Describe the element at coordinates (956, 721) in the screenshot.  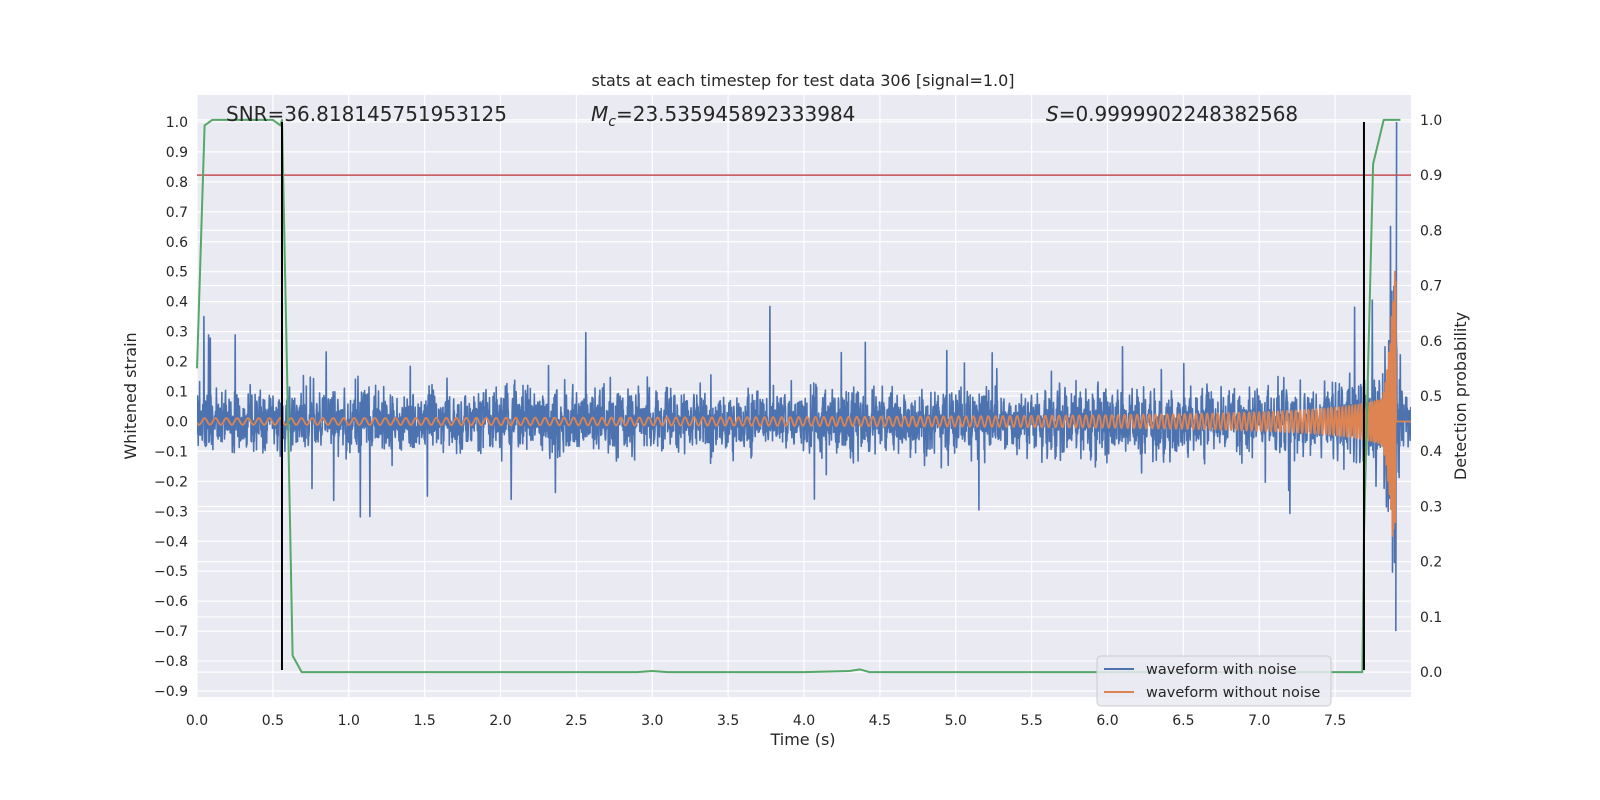
I see `x-tick-label: 5.0` at that location.